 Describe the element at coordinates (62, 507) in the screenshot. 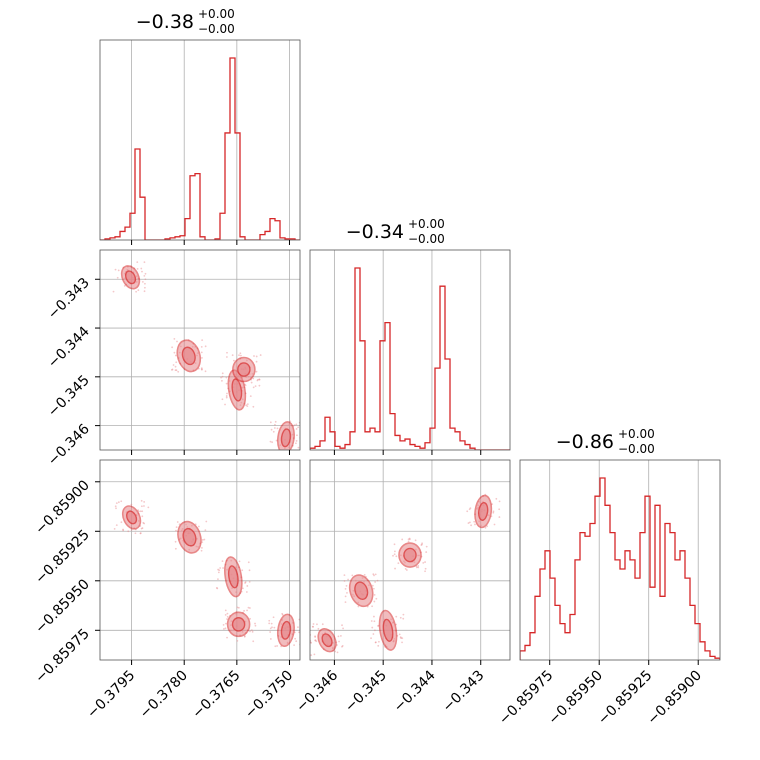

I see `y-tick-label: −0.85900` at that location.